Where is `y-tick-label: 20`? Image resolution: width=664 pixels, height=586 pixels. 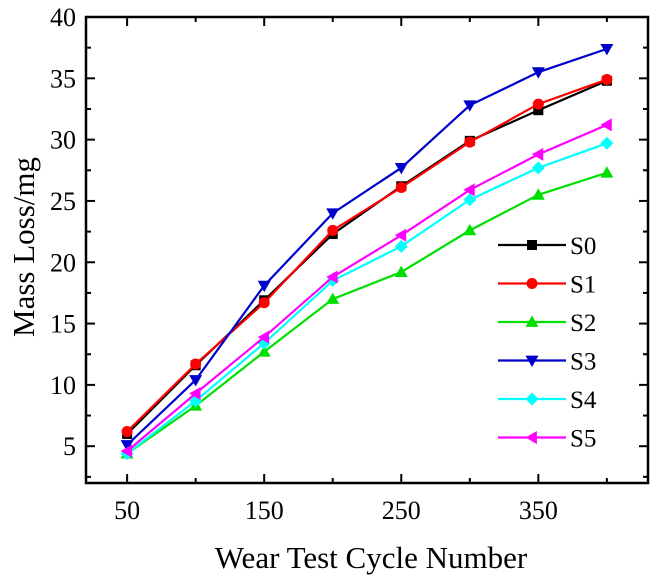
y-tick-label: 20 is located at coordinates (63, 262).